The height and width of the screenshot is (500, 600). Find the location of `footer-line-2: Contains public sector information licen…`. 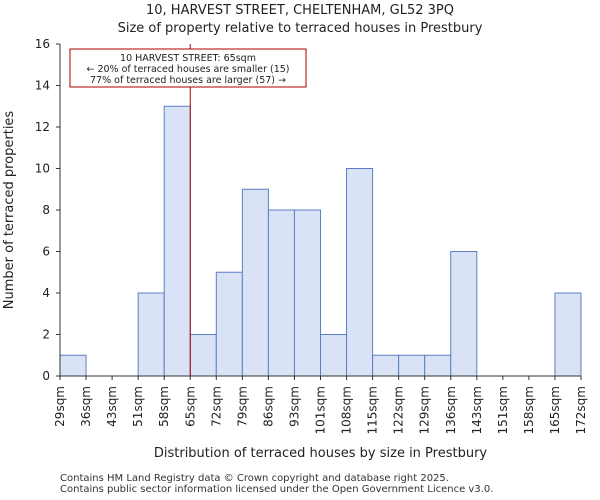

footer-line-2: Contains public sector information licen… is located at coordinates (277, 489).